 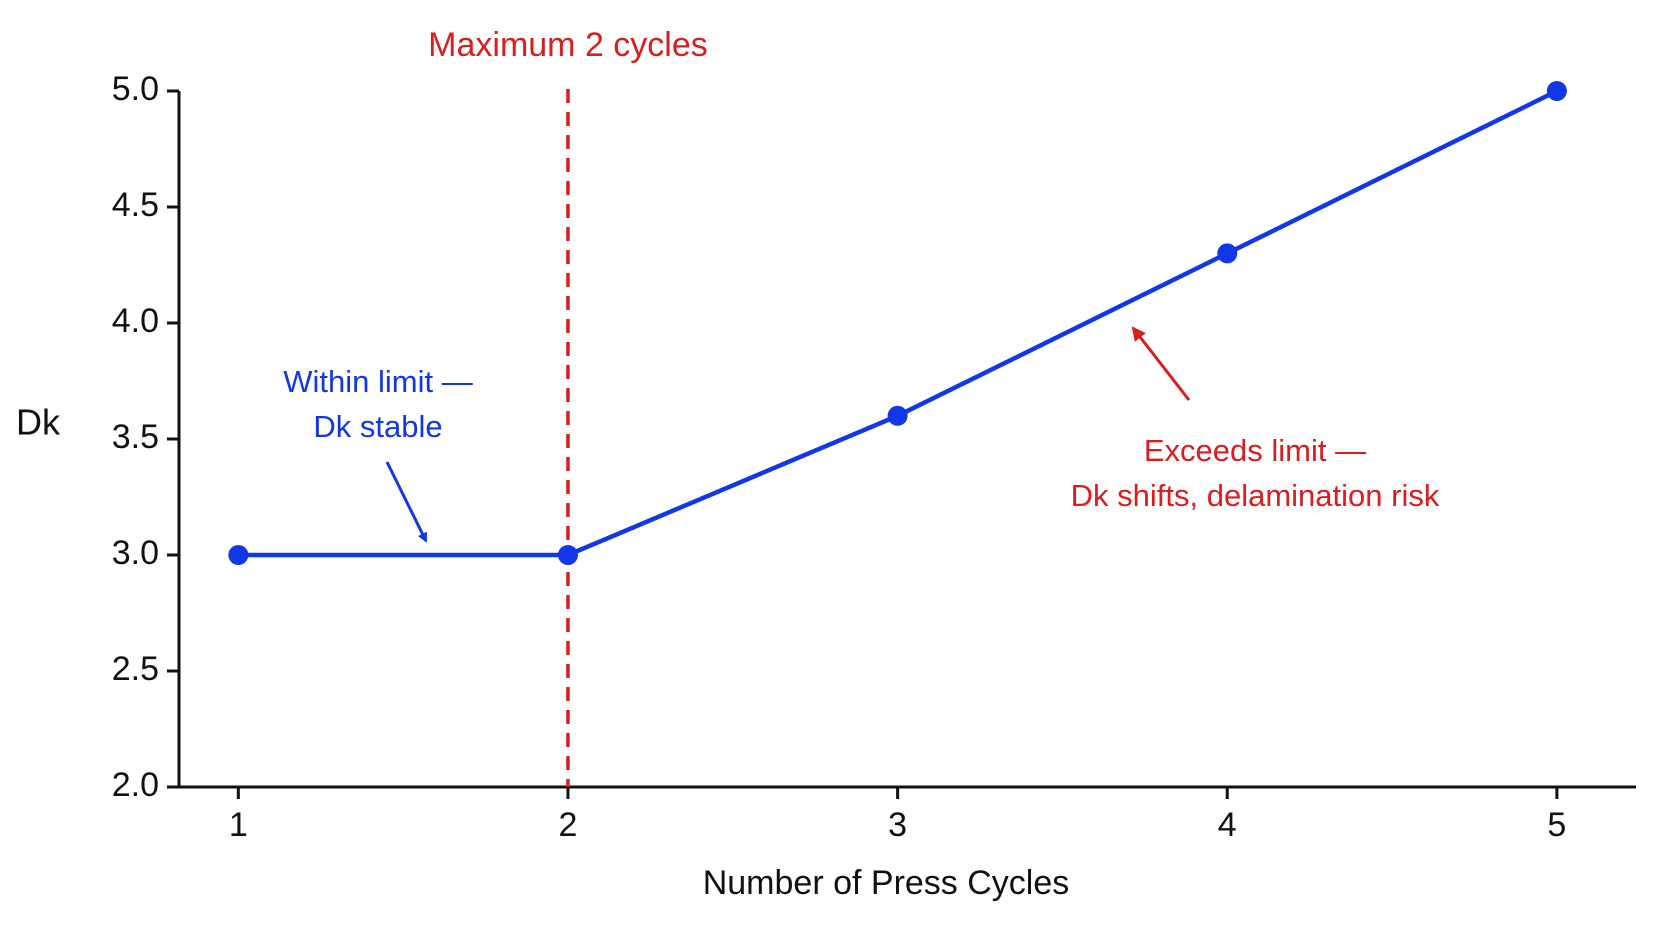 What do you see at coordinates (135, 669) in the screenshot?
I see `y-tick-label: 2.5` at bounding box center [135, 669].